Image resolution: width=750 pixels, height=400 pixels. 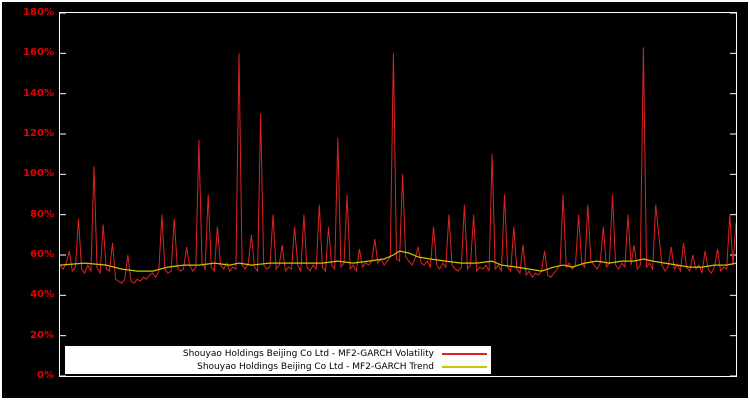 I want to click on y-axis-label: 0%, so click(x=45, y=375).